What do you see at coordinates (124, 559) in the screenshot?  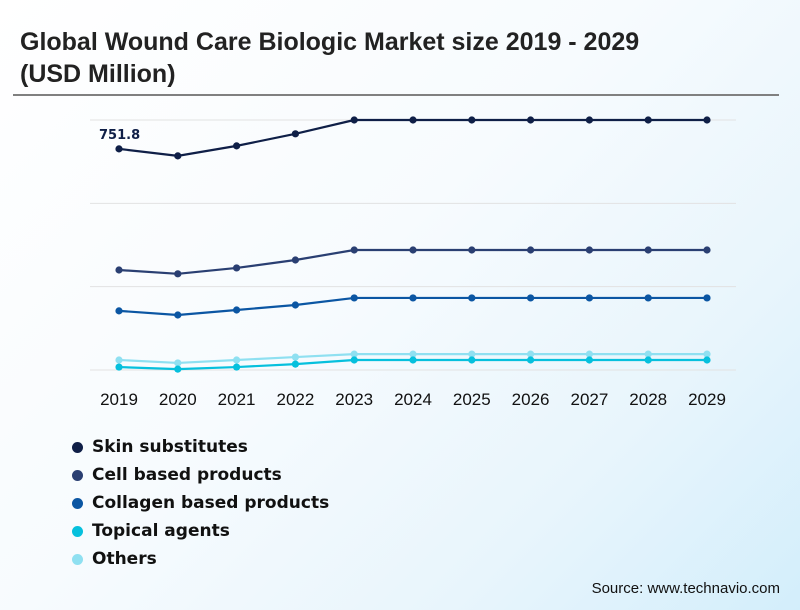 I see `legend-label: Others` at bounding box center [124, 559].